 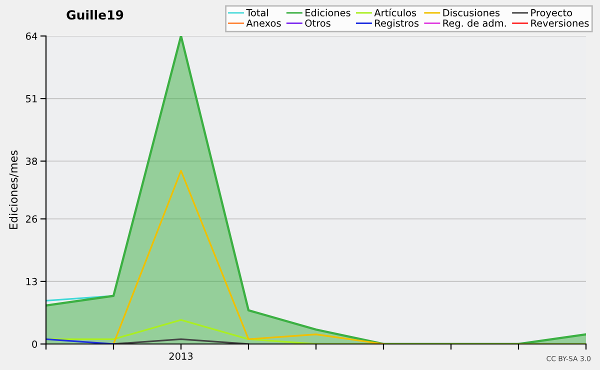 What do you see at coordinates (560, 23) in the screenshot?
I see `legend-label: Reversiones` at bounding box center [560, 23].